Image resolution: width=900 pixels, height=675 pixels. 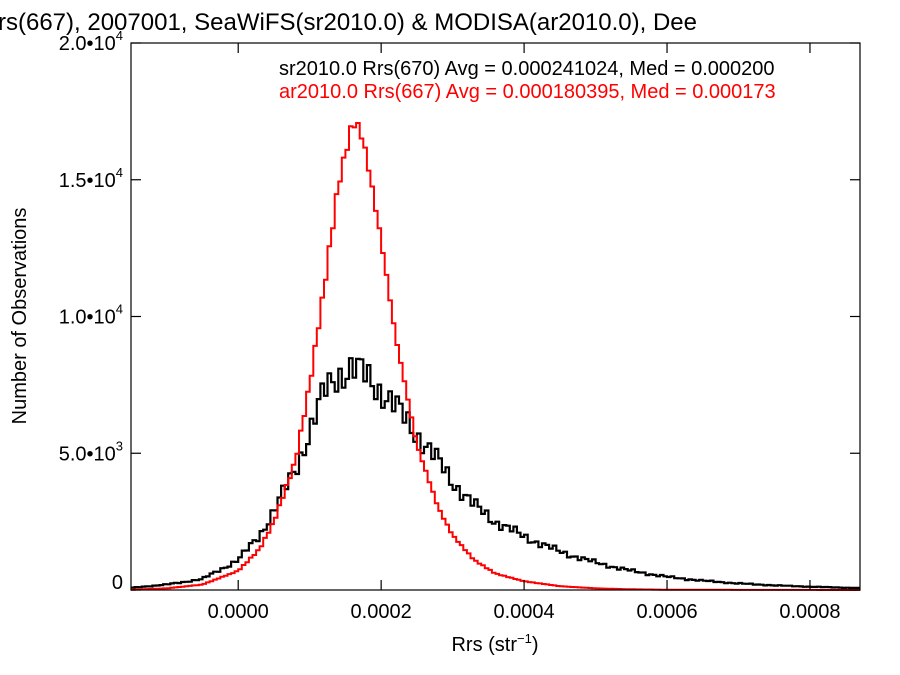 I want to click on y-tick-label-3: 1.5•104, so click(x=91, y=178).